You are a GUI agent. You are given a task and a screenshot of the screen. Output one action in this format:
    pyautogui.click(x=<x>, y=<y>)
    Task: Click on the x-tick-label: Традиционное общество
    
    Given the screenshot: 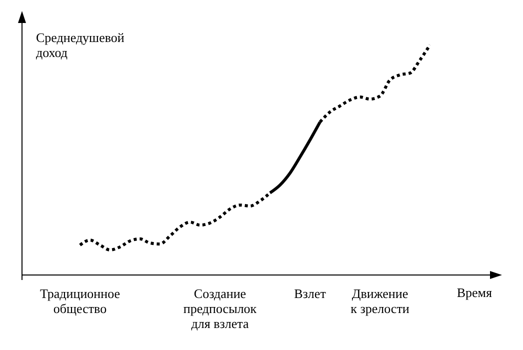 What is the action you would take?
    pyautogui.click(x=80, y=301)
    